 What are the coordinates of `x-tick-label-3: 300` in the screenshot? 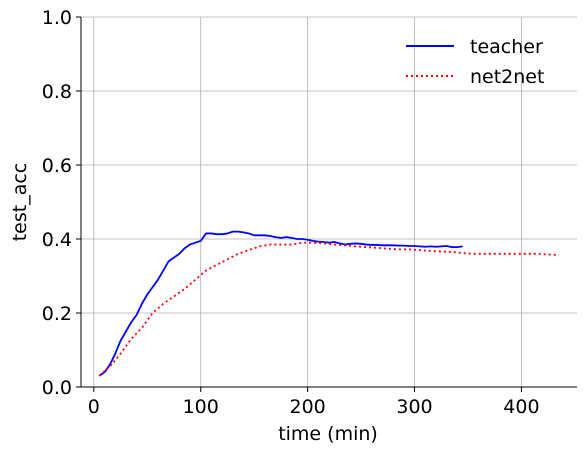 It's located at (414, 407).